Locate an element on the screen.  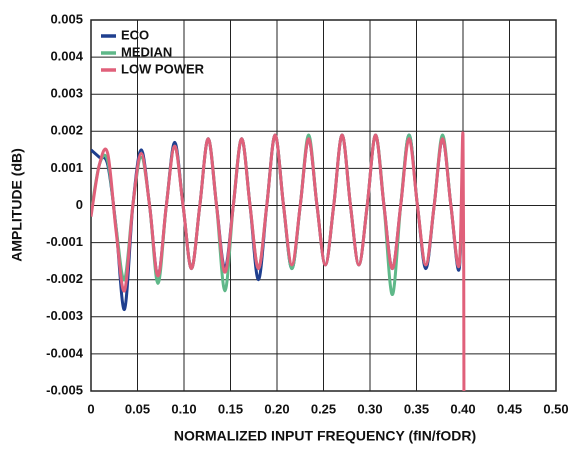
legend-label: MEDIAN is located at coordinates (146, 51).